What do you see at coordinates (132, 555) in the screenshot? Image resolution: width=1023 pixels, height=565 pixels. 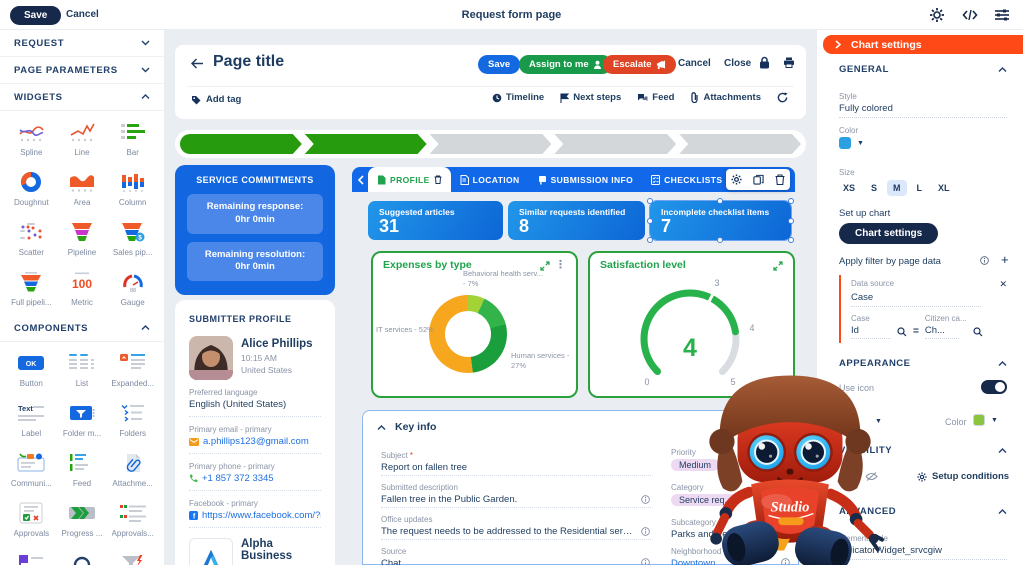 I see `component-partial-funnel` at bounding box center [132, 555].